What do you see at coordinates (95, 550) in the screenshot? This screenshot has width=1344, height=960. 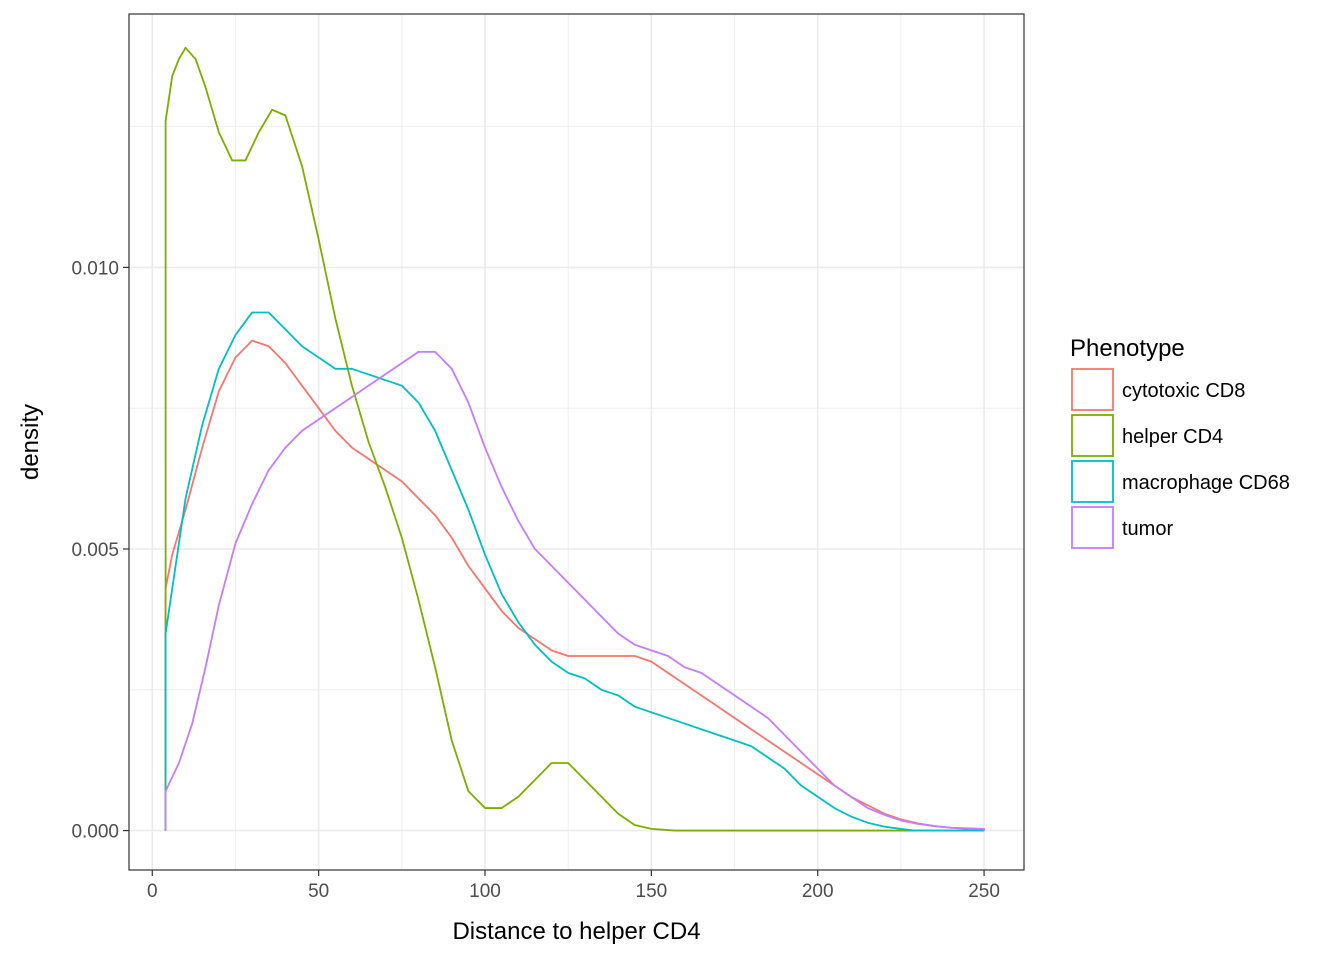 I see `y-tick-label: 0.005` at bounding box center [95, 550].